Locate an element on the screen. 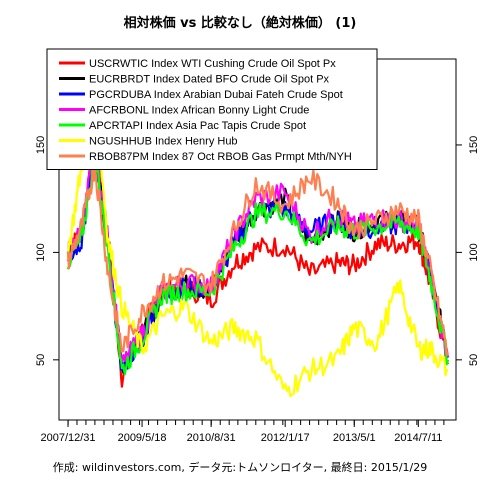 The width and height of the screenshot is (480, 480). x-tick-label-1: 2009/5/18 is located at coordinates (142, 438).